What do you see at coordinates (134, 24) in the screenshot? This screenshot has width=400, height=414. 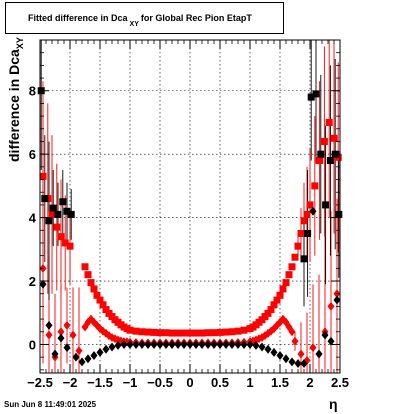 I see `title-subscript: XY` at bounding box center [134, 24].